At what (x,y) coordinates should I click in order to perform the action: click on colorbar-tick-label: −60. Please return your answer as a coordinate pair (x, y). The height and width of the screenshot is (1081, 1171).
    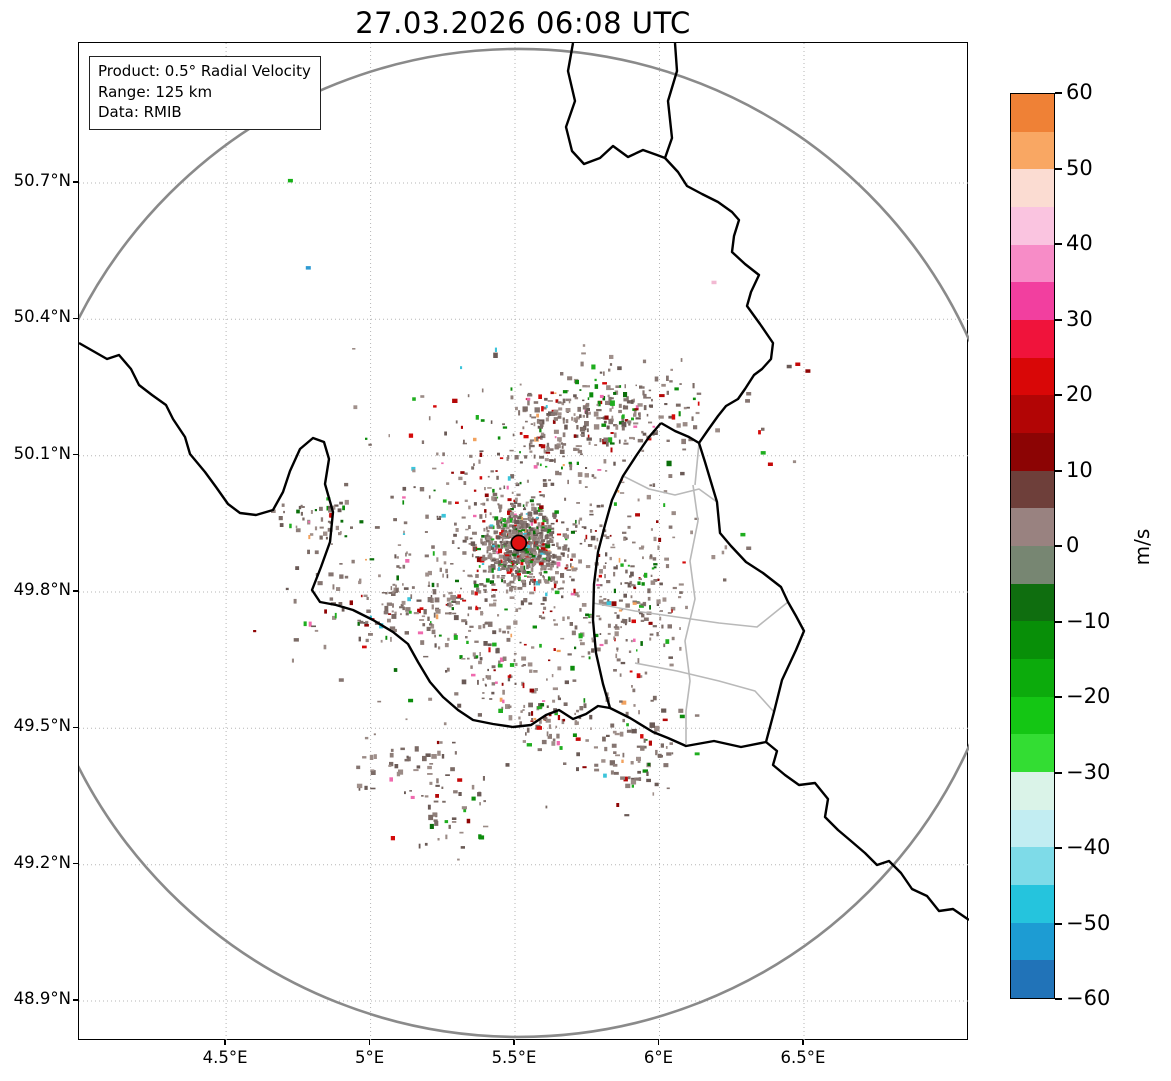
    Looking at the image, I should click on (1088, 998).